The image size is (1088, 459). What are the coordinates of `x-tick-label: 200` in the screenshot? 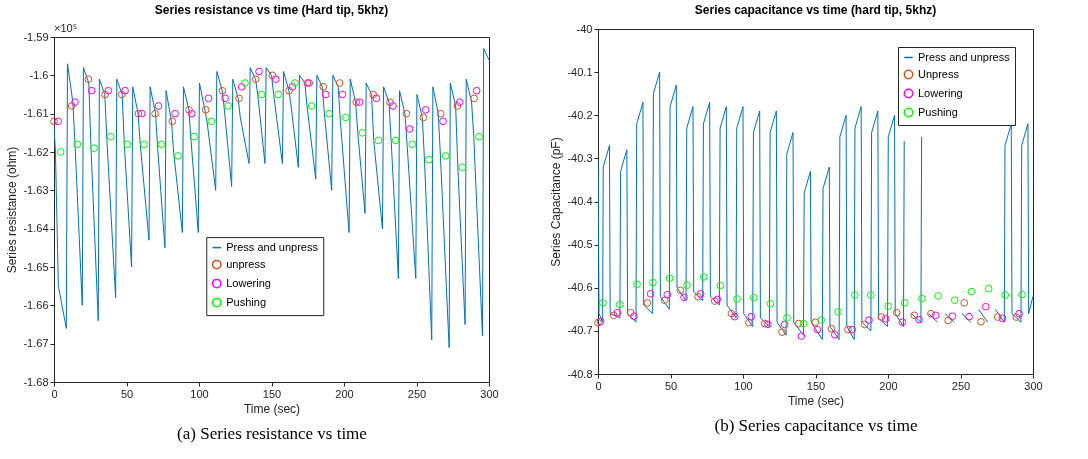 It's located at (888, 385).